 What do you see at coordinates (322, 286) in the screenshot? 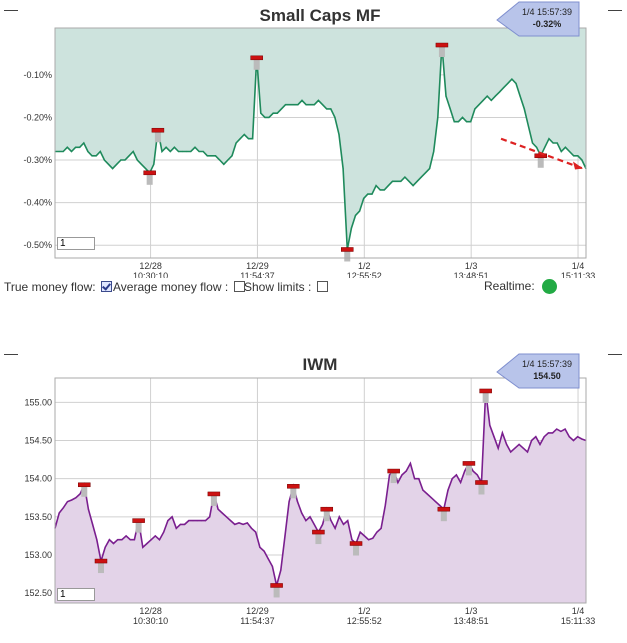
I see `show-limits-checkbox` at bounding box center [322, 286].